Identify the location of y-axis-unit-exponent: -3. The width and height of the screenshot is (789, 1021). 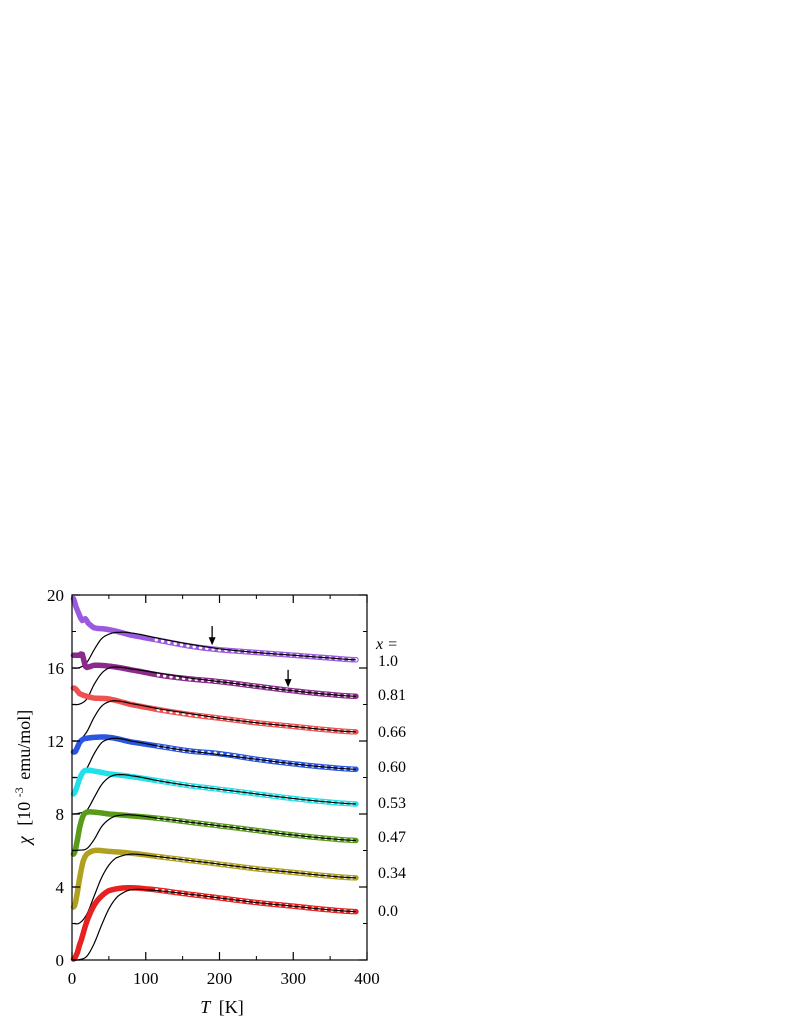
(19, 792).